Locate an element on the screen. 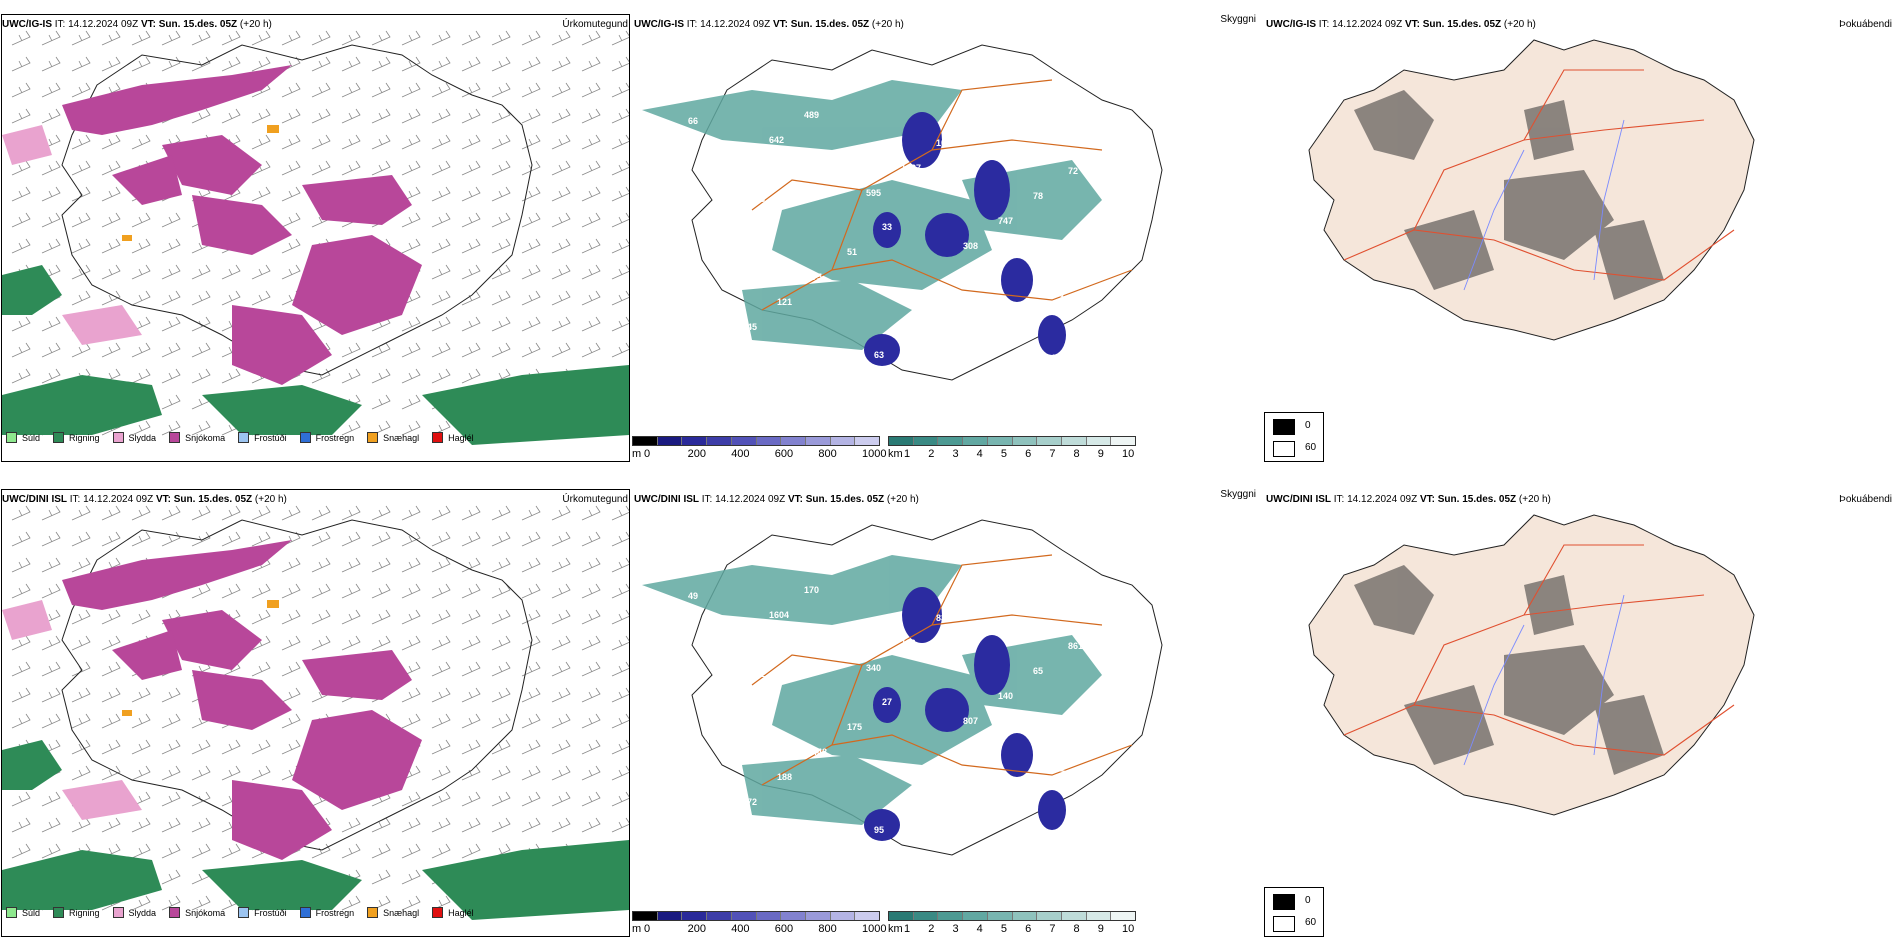 Image resolution: width=1900 pixels, height=950 pixels. precip-type-map is located at coordinates (315, 712).